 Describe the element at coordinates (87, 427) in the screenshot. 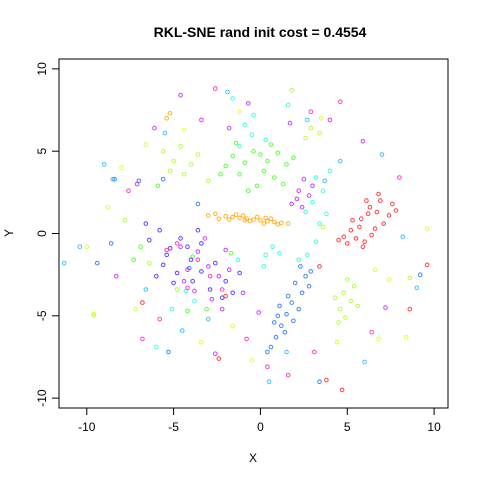

I see `x-tick-label: -10` at that location.